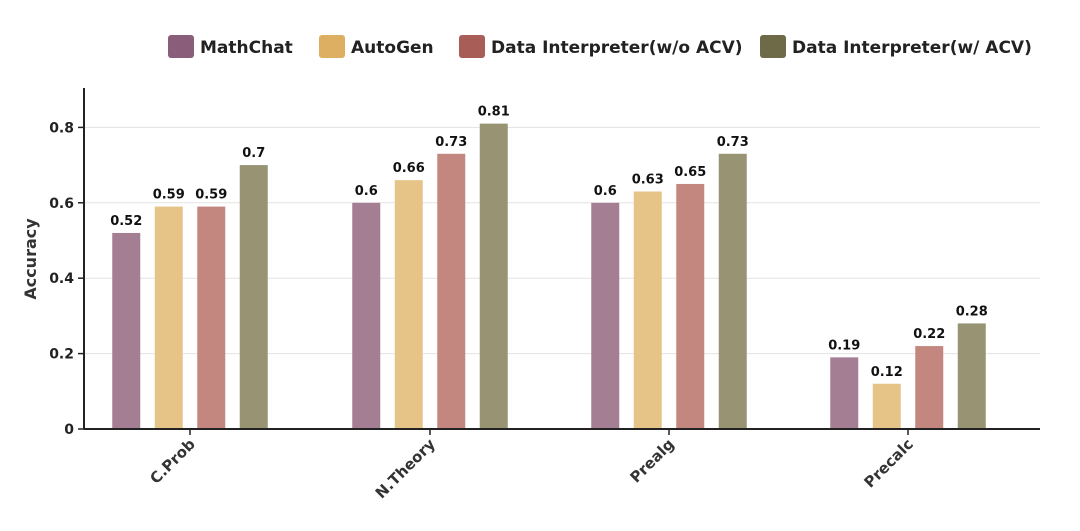  Describe the element at coordinates (912, 48) in the screenshot. I see `legend-label: Data Interpreter(w/ ACV)` at that location.